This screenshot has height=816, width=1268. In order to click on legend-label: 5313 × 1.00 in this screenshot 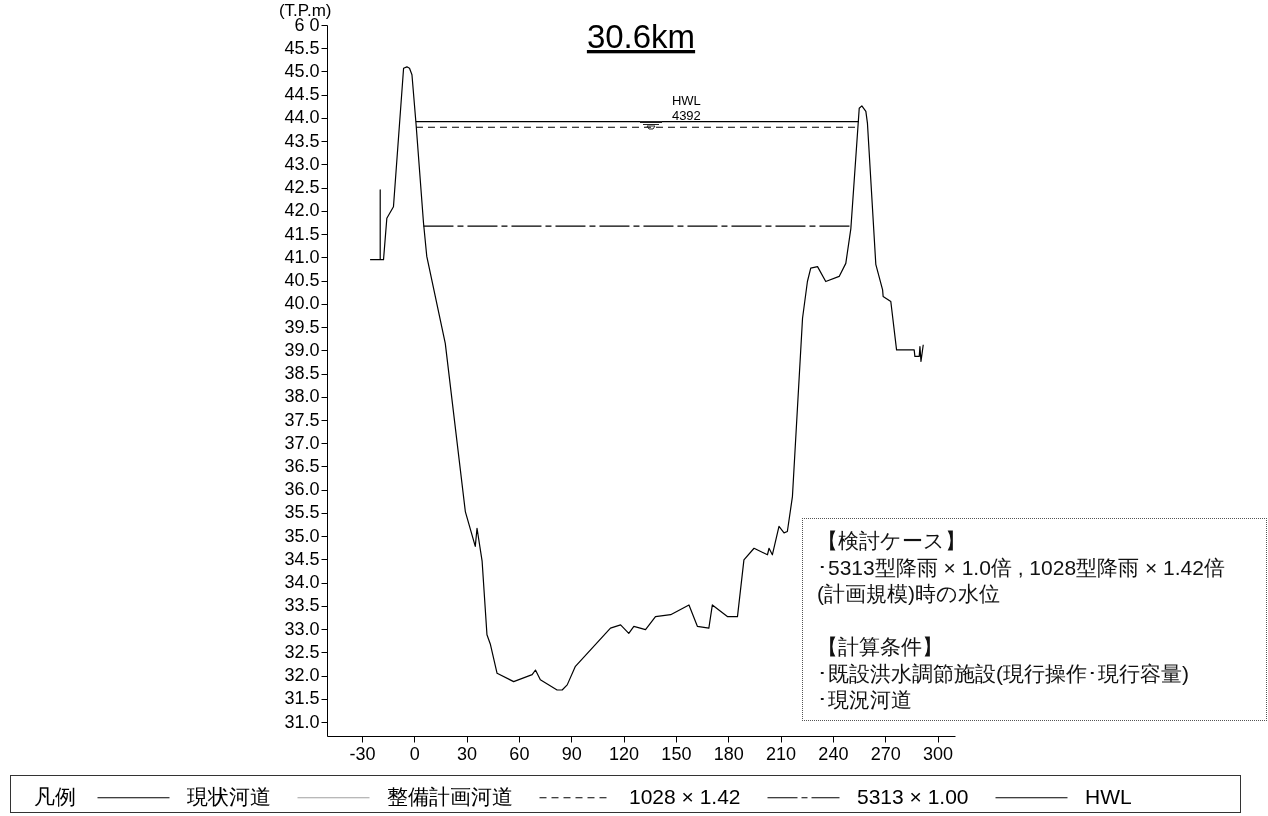, I will do `click(913, 796)`.